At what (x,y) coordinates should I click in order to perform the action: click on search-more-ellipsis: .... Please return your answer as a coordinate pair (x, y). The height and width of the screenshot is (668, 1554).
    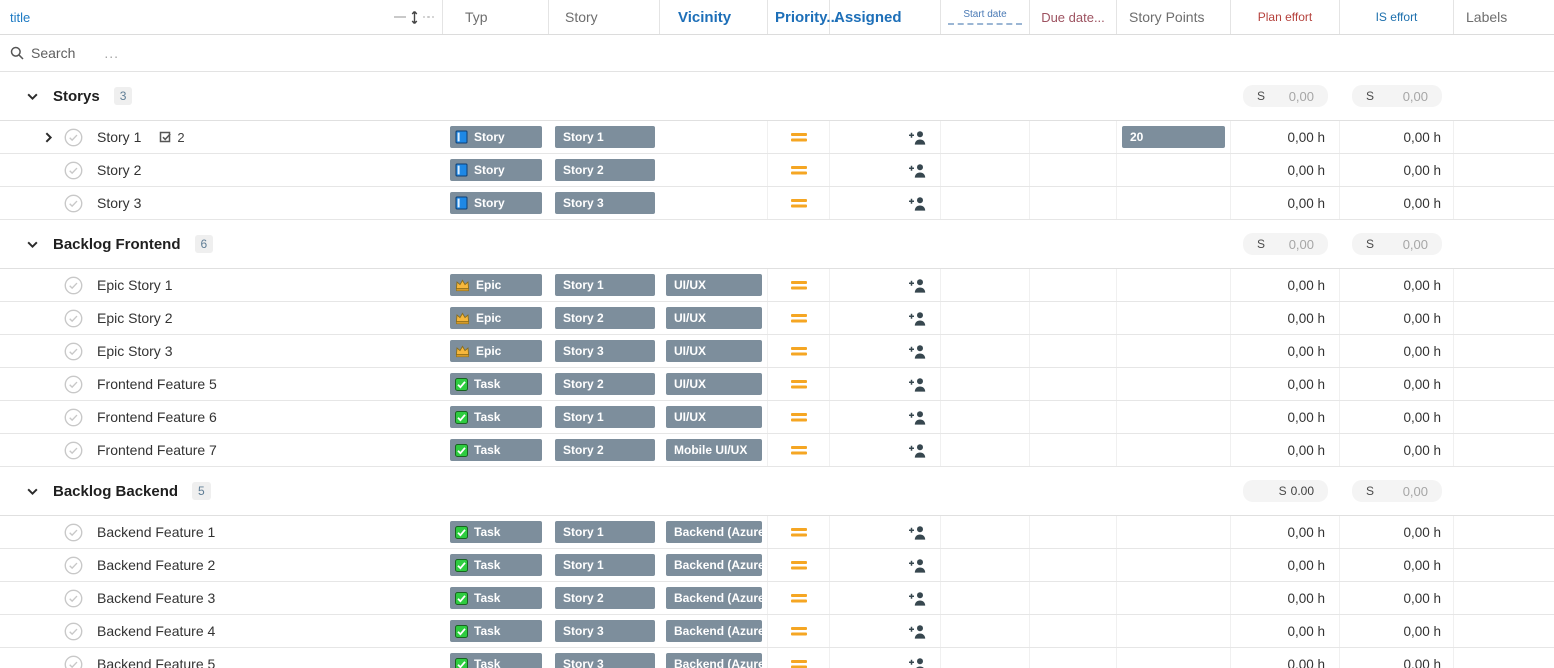
    Looking at the image, I should click on (112, 53).